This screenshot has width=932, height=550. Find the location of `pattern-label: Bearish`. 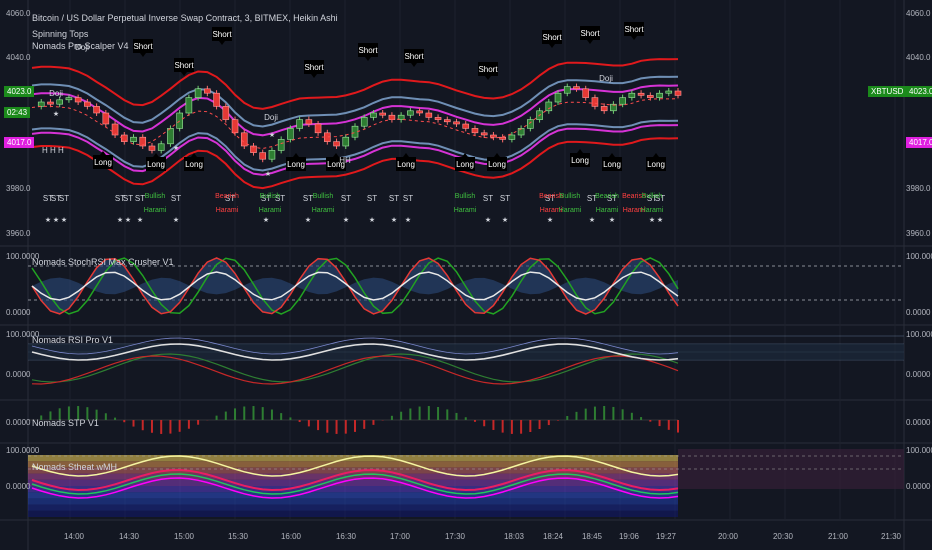

pattern-label: Bearish is located at coordinates (607, 196).